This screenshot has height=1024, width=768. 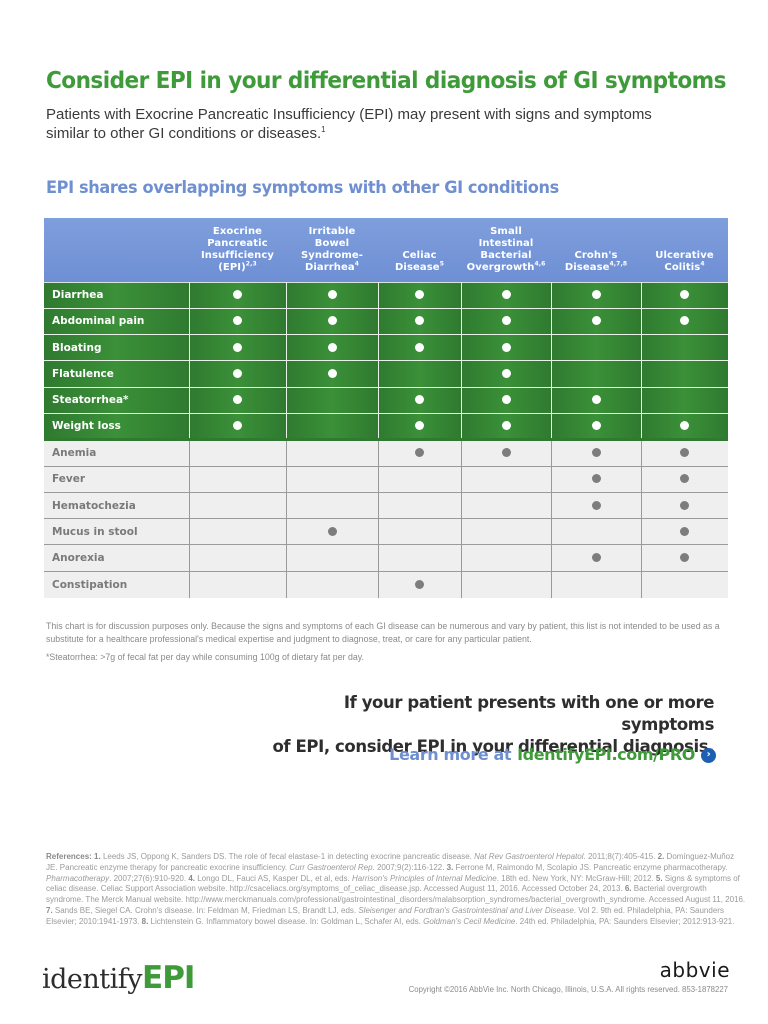 What do you see at coordinates (117, 452) in the screenshot?
I see `symptom-label: Anemia` at bounding box center [117, 452].